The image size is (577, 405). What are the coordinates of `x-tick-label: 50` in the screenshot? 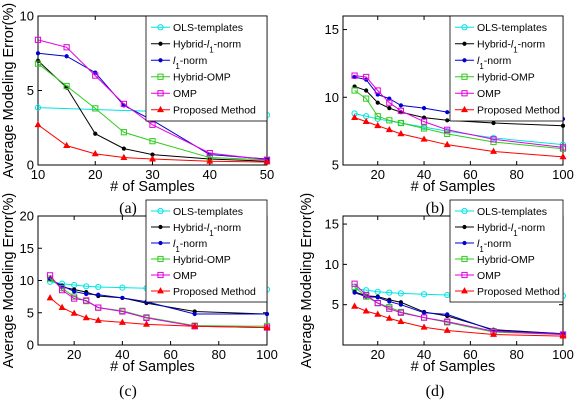 It's located at (267, 174).